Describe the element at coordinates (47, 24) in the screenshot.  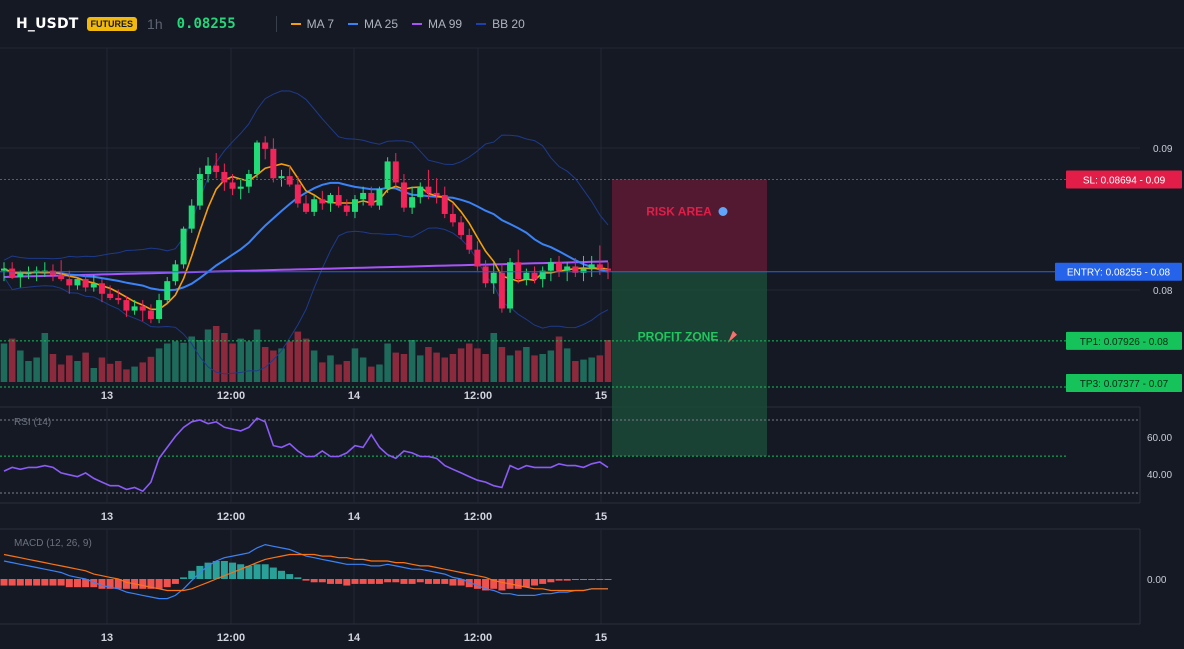
I see `symbol-label: H_USDT` at that location.